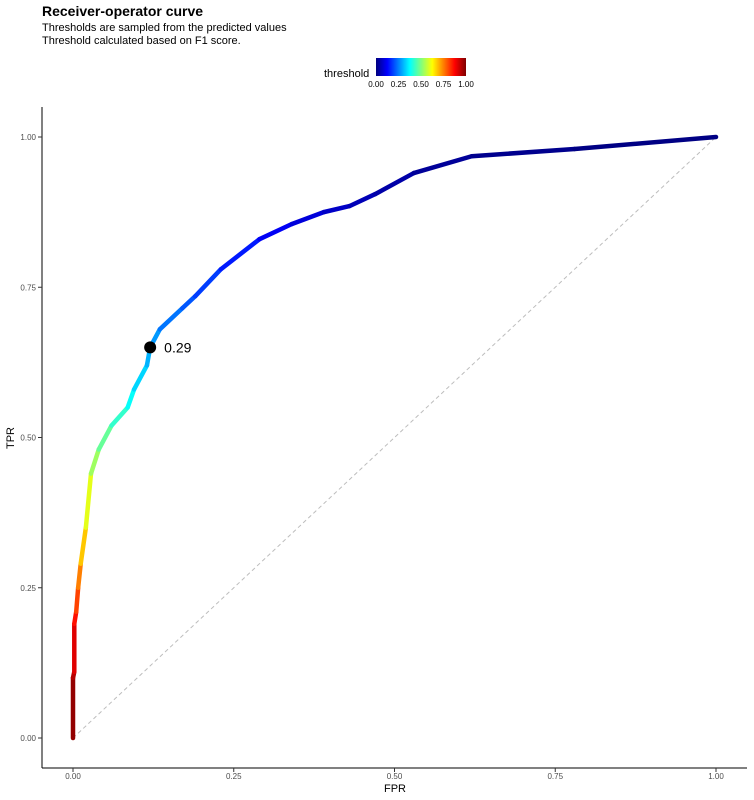  Describe the element at coordinates (28, 287) in the screenshot. I see `y-tick-label-3: 0.75` at that location.